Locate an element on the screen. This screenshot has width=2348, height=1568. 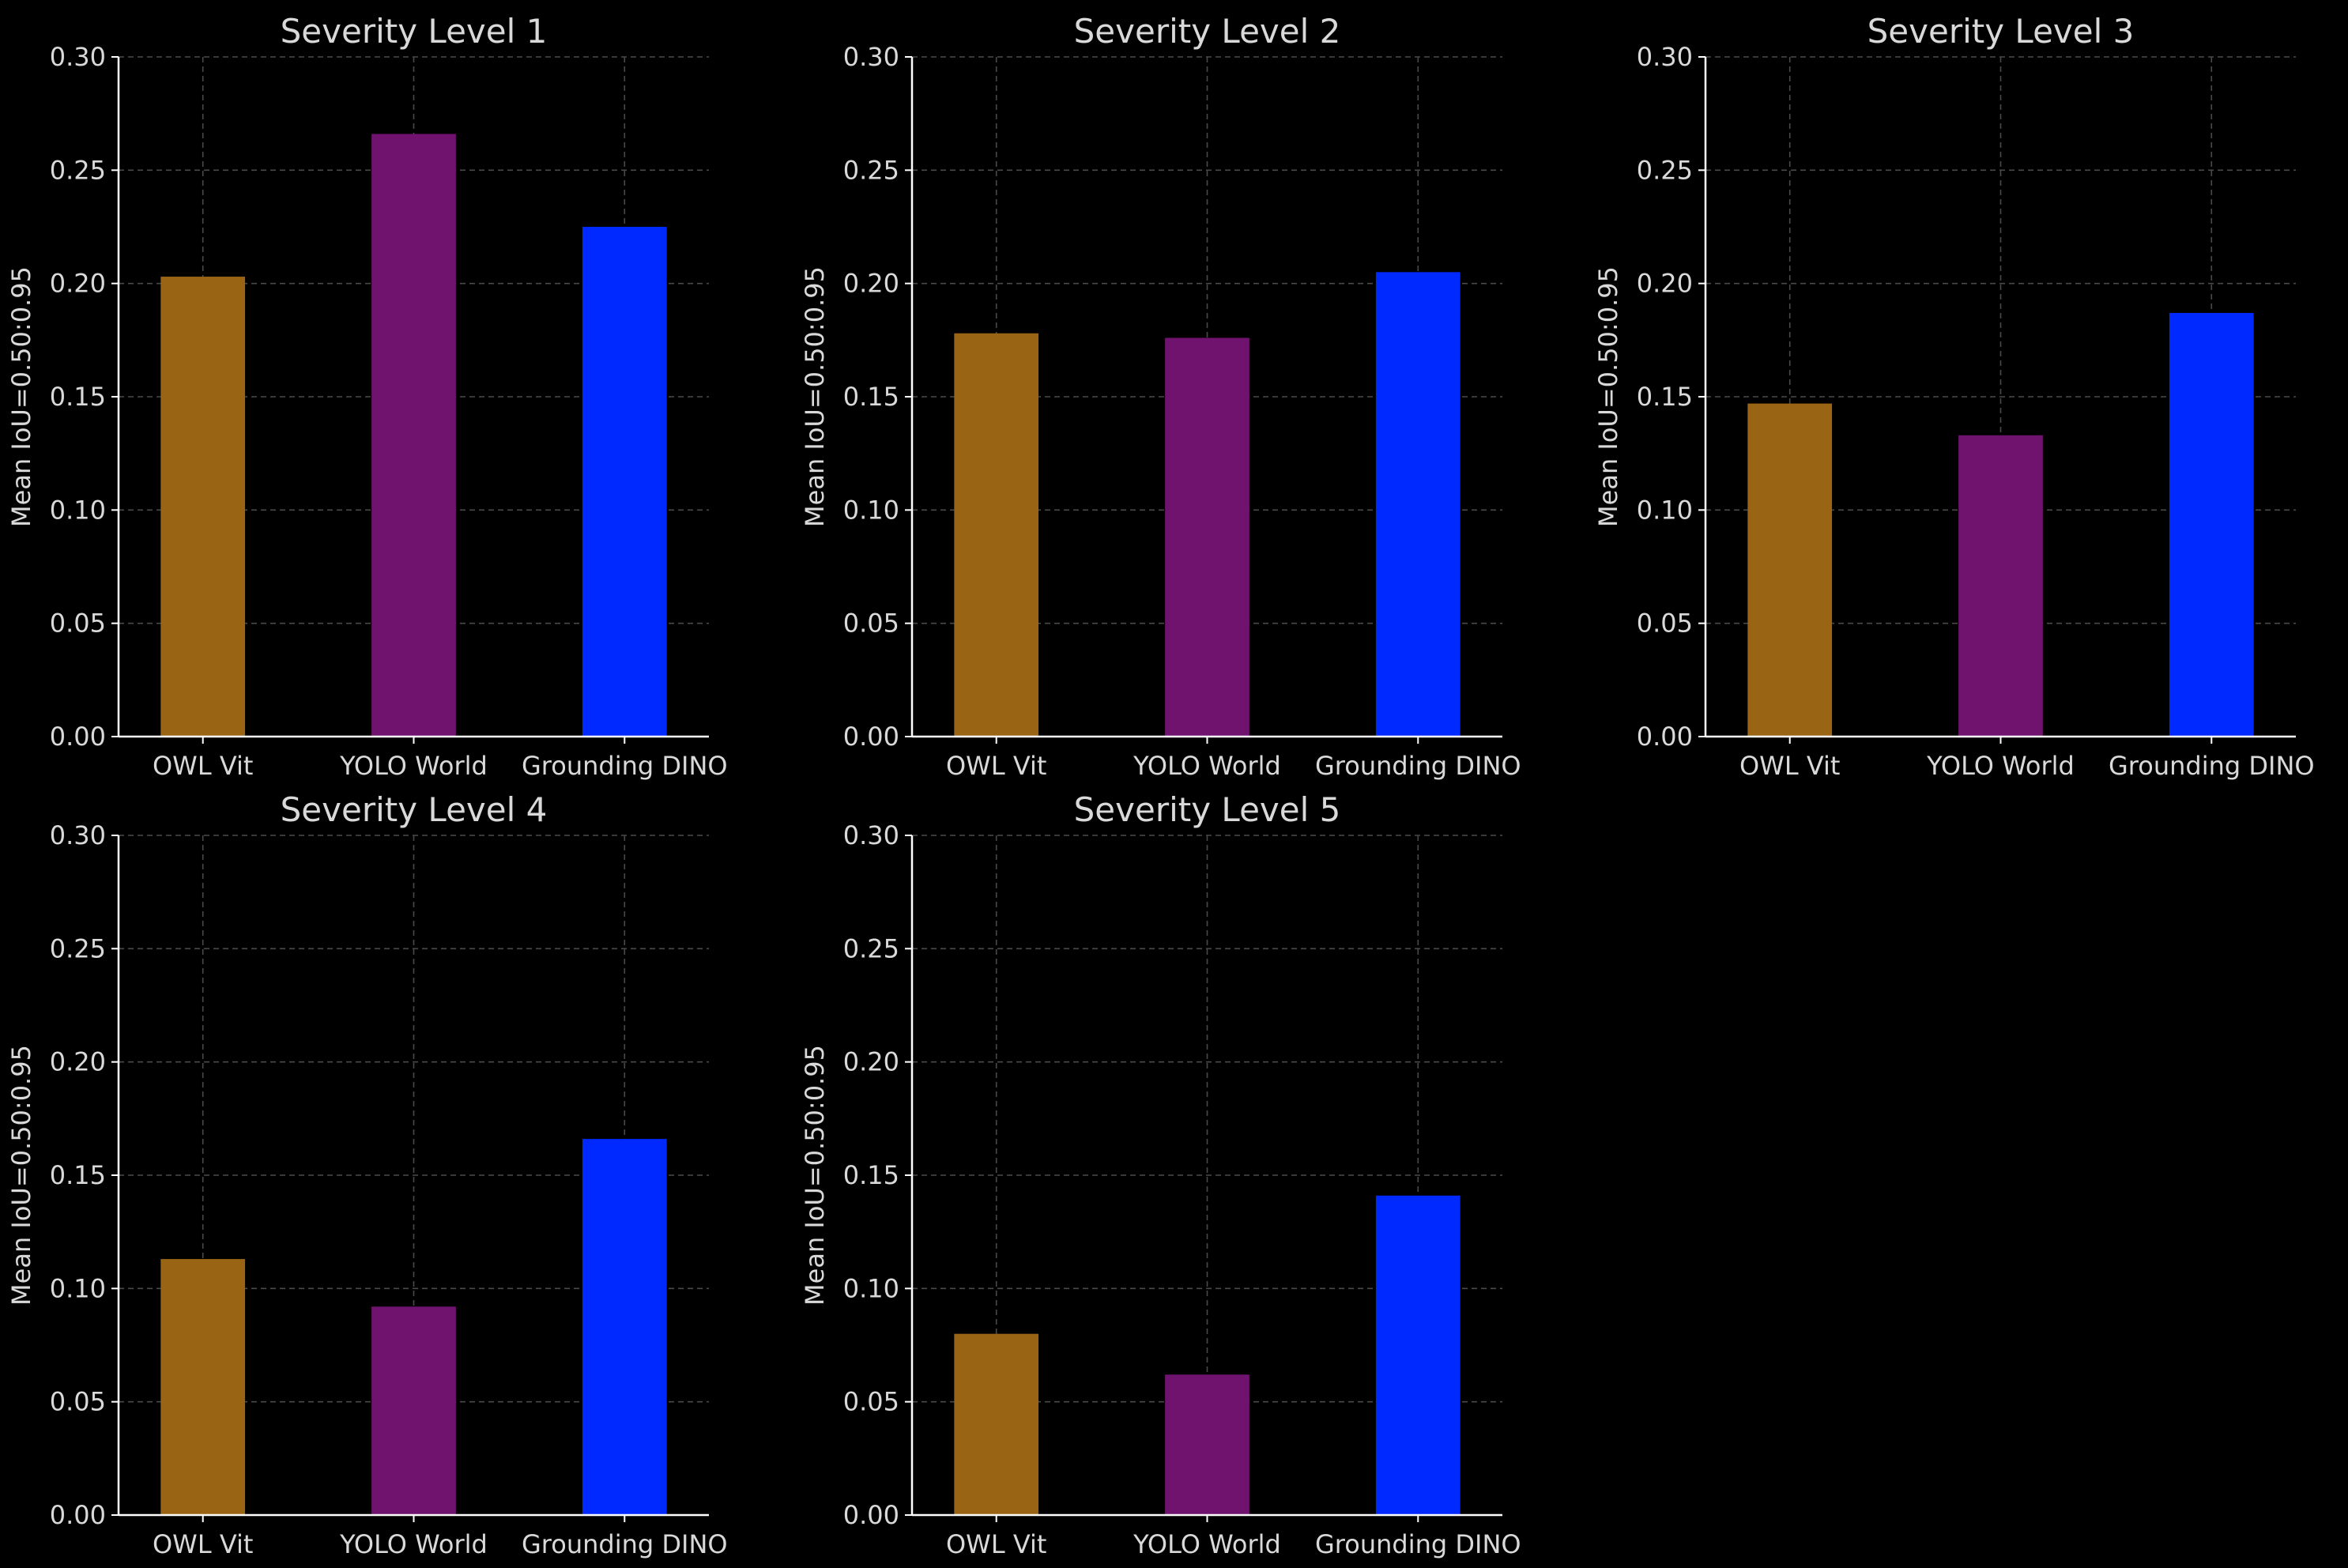
subplot-title: Severity Level 4 is located at coordinates (414, 810).